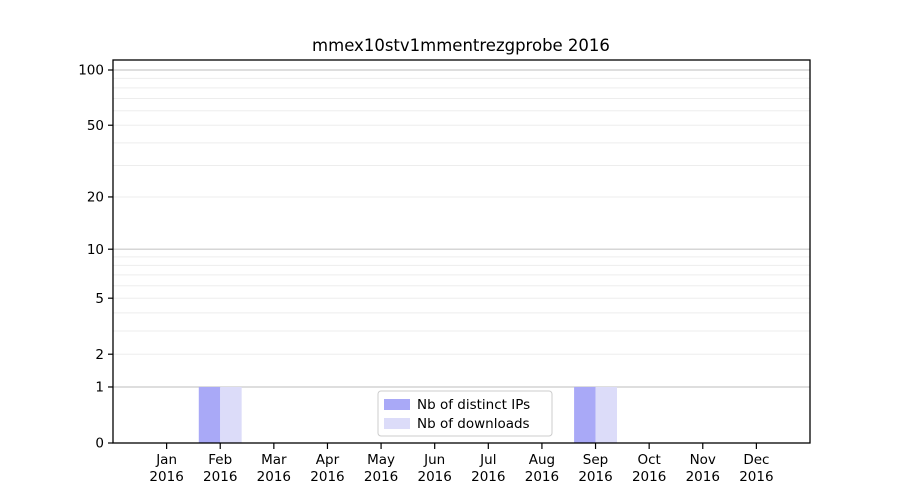 The width and height of the screenshot is (900, 500). Describe the element at coordinates (756, 460) in the screenshot. I see `x-tick-label-month-dec: Dec` at that location.